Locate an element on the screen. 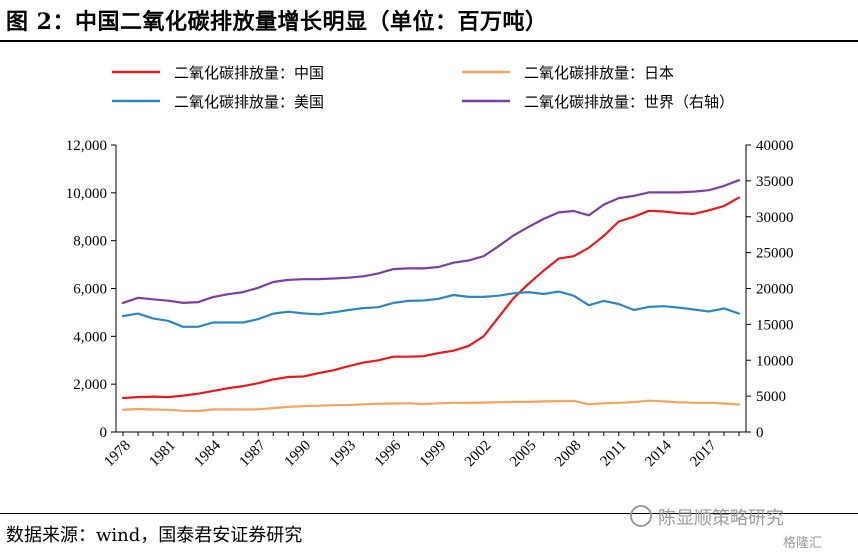 This screenshot has width=858, height=553. left-tick-label: 2,000 is located at coordinates (90, 385).